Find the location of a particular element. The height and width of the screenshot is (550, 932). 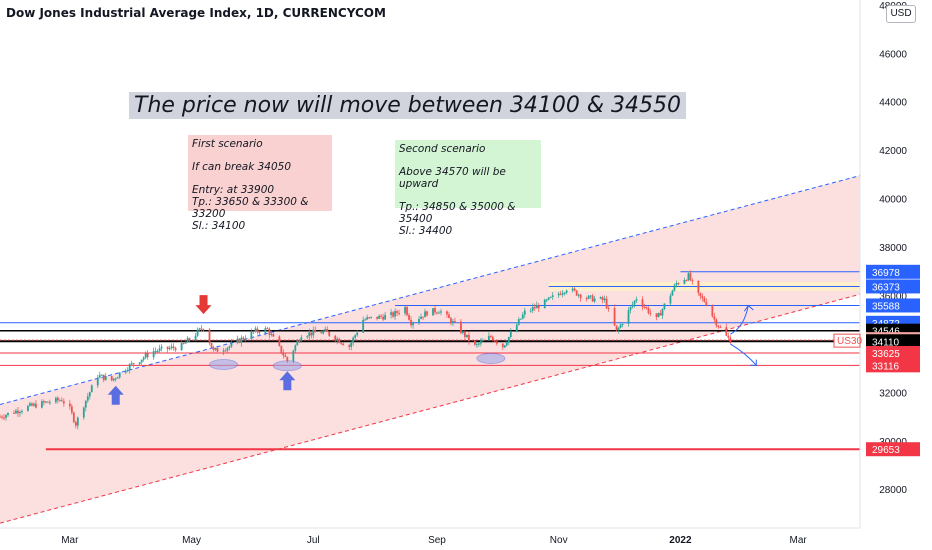

price-label-bg is located at coordinates (893, 286).